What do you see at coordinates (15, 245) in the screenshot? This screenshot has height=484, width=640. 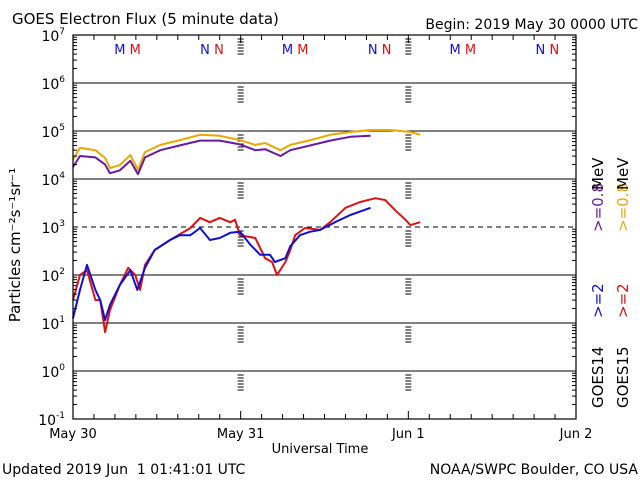 I see `y-axis-label: Particles cm⁻²s⁻¹sr⁻¹` at bounding box center [15, 245].